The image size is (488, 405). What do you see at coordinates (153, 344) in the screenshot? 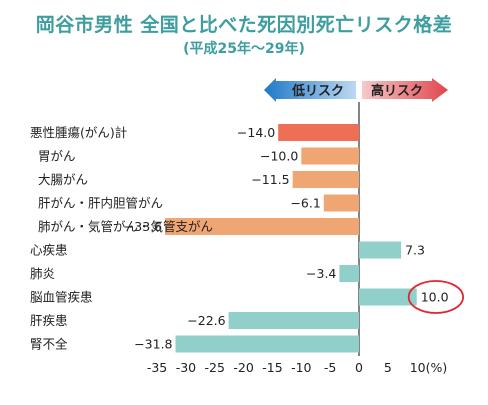
I see `value-label: −31.8` at bounding box center [153, 344].